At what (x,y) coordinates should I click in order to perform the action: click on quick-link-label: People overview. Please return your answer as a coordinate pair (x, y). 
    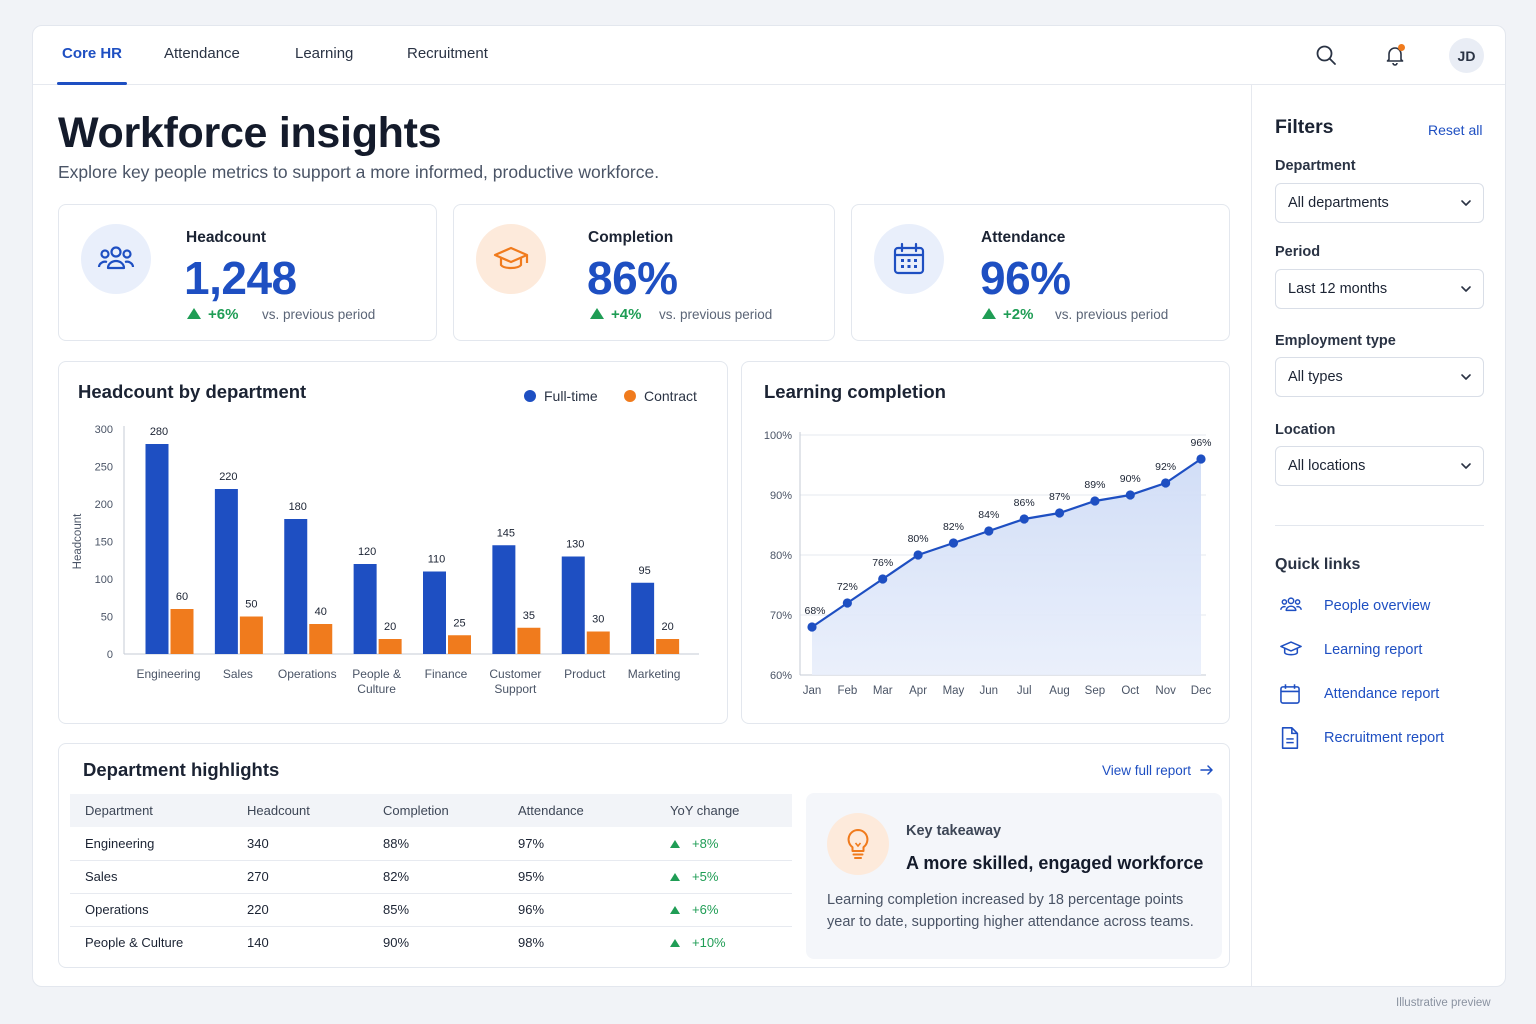
    Looking at the image, I should click on (1377, 606).